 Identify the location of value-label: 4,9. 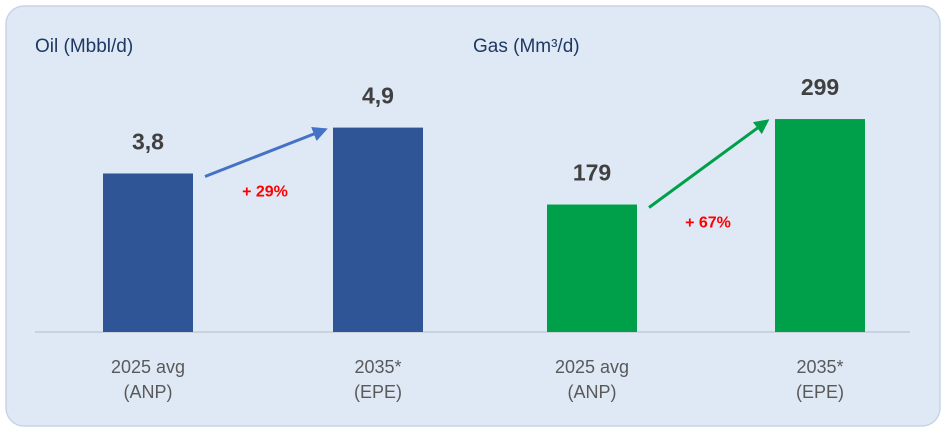
(378, 96).